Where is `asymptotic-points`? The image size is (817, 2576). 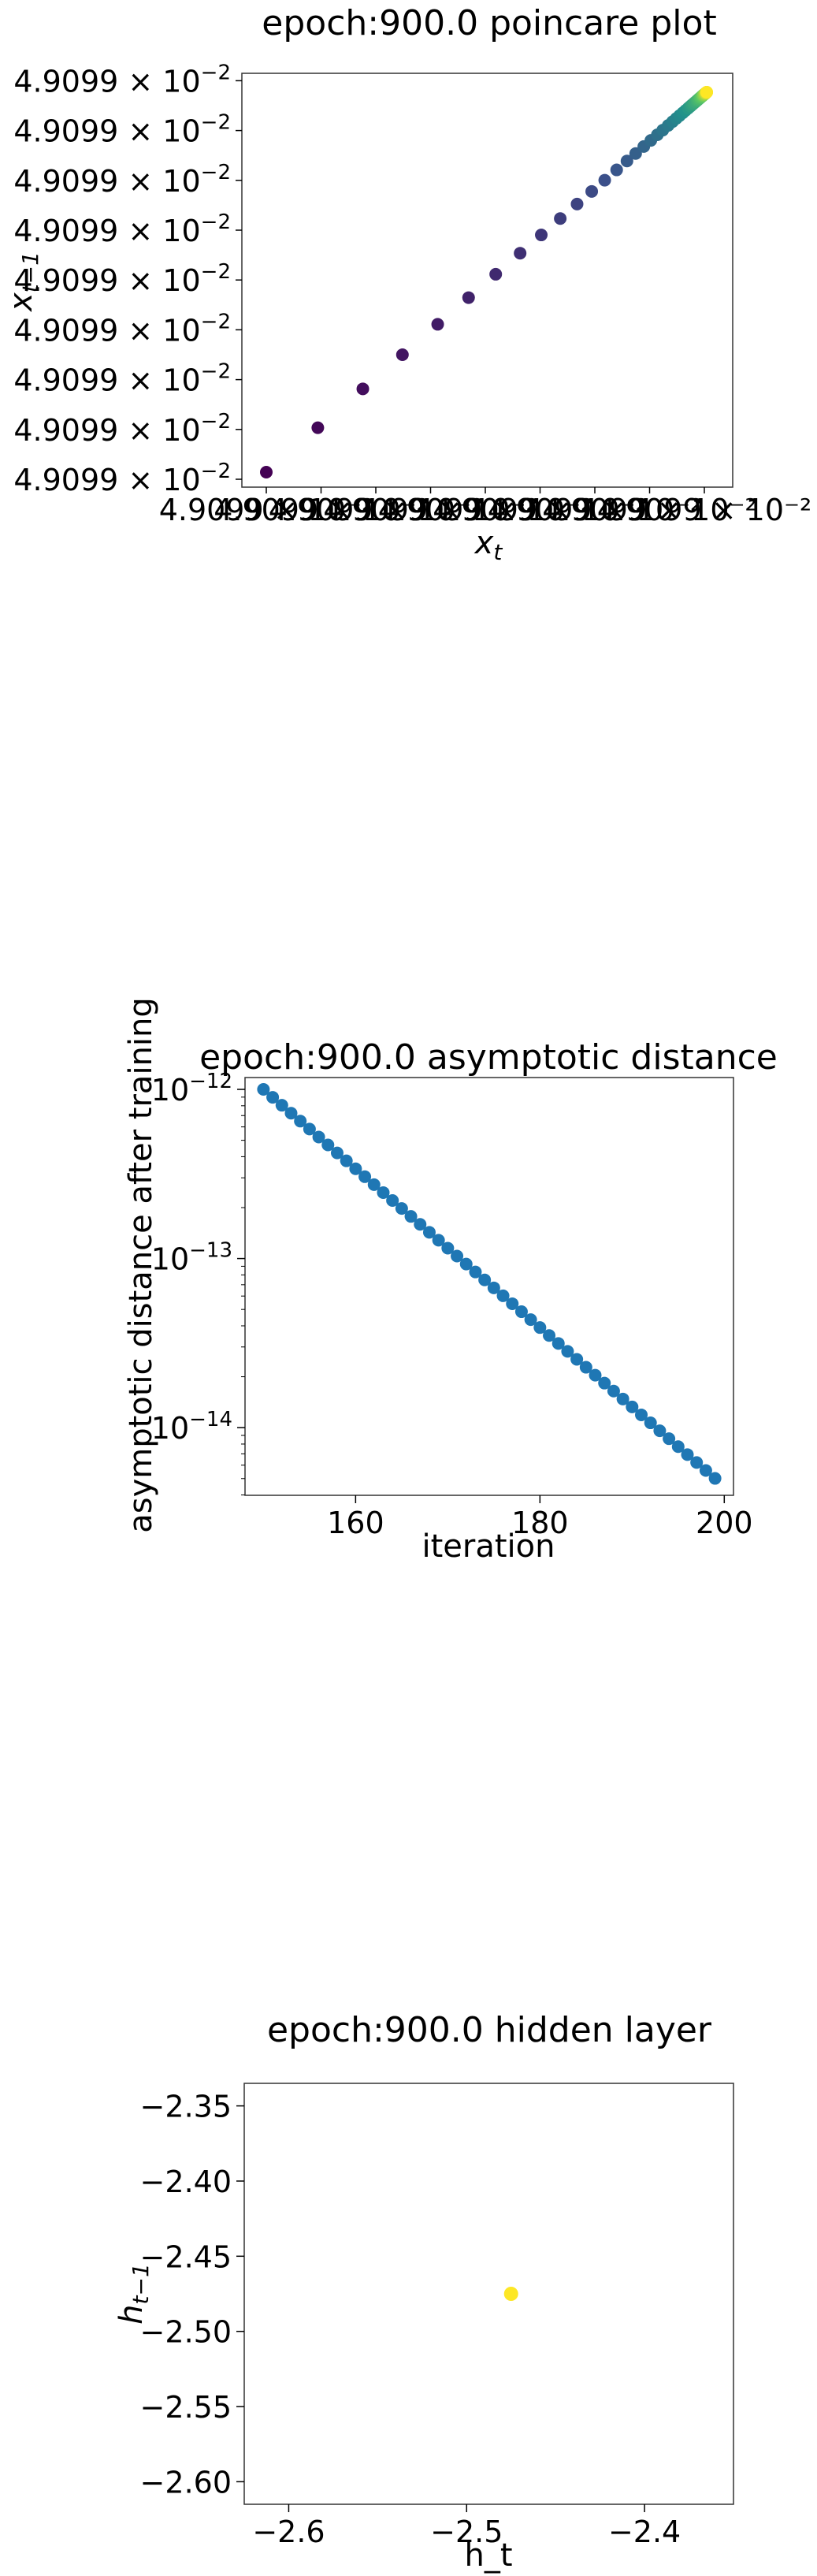
asymptotic-points is located at coordinates (490, 1284).